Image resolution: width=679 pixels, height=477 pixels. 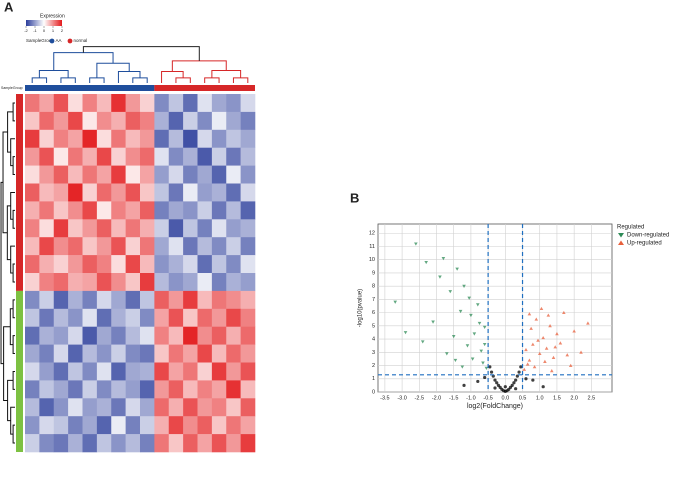 I want to click on colorbar, so click(x=44, y=23).